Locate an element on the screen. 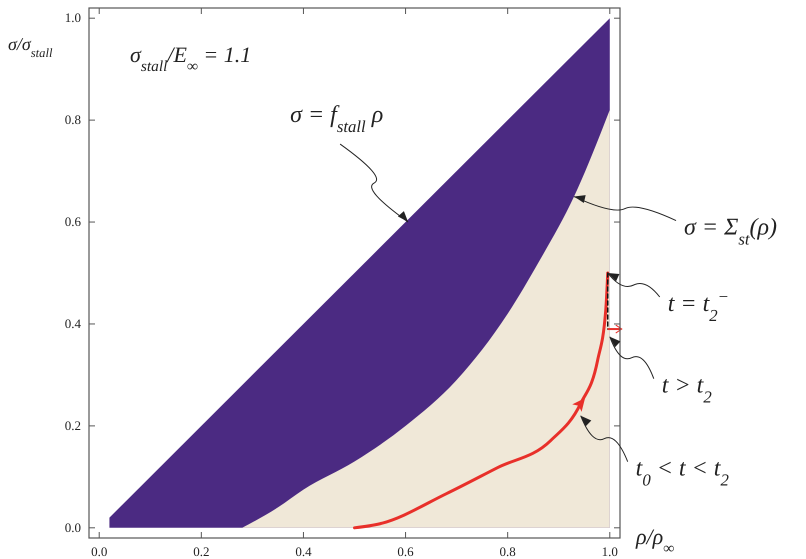  y-tick-label: 1.0 is located at coordinates (72, 18).